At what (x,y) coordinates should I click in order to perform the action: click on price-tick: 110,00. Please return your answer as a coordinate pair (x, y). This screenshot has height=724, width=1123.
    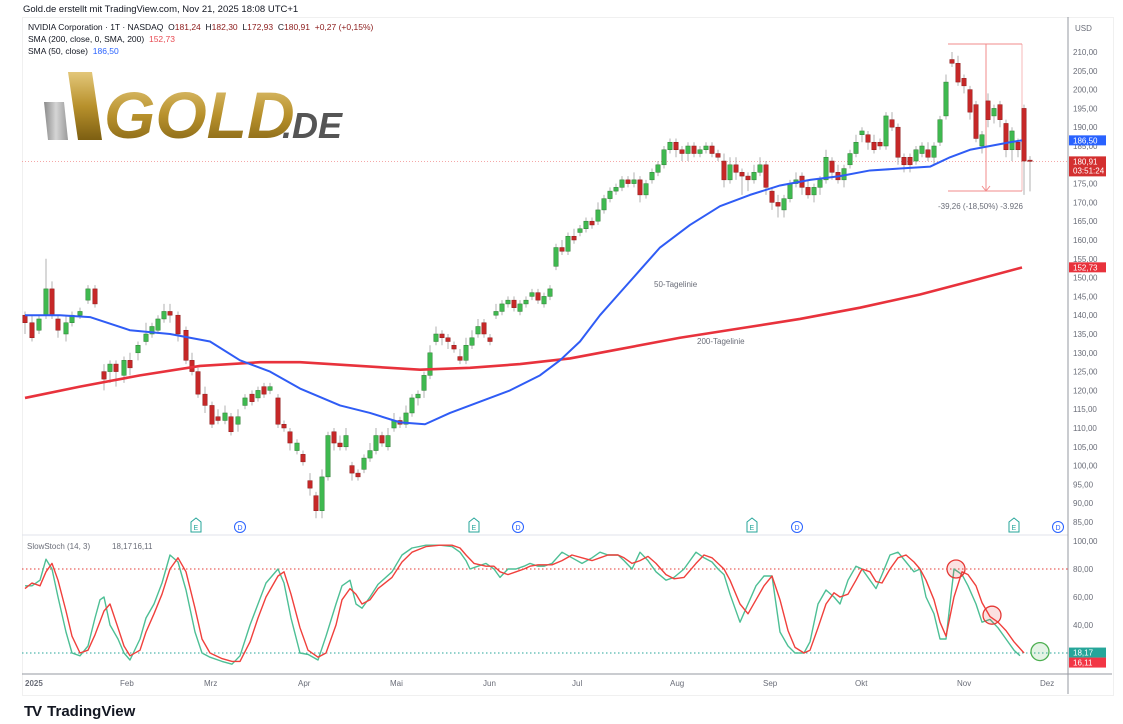
    Looking at the image, I should click on (1085, 428).